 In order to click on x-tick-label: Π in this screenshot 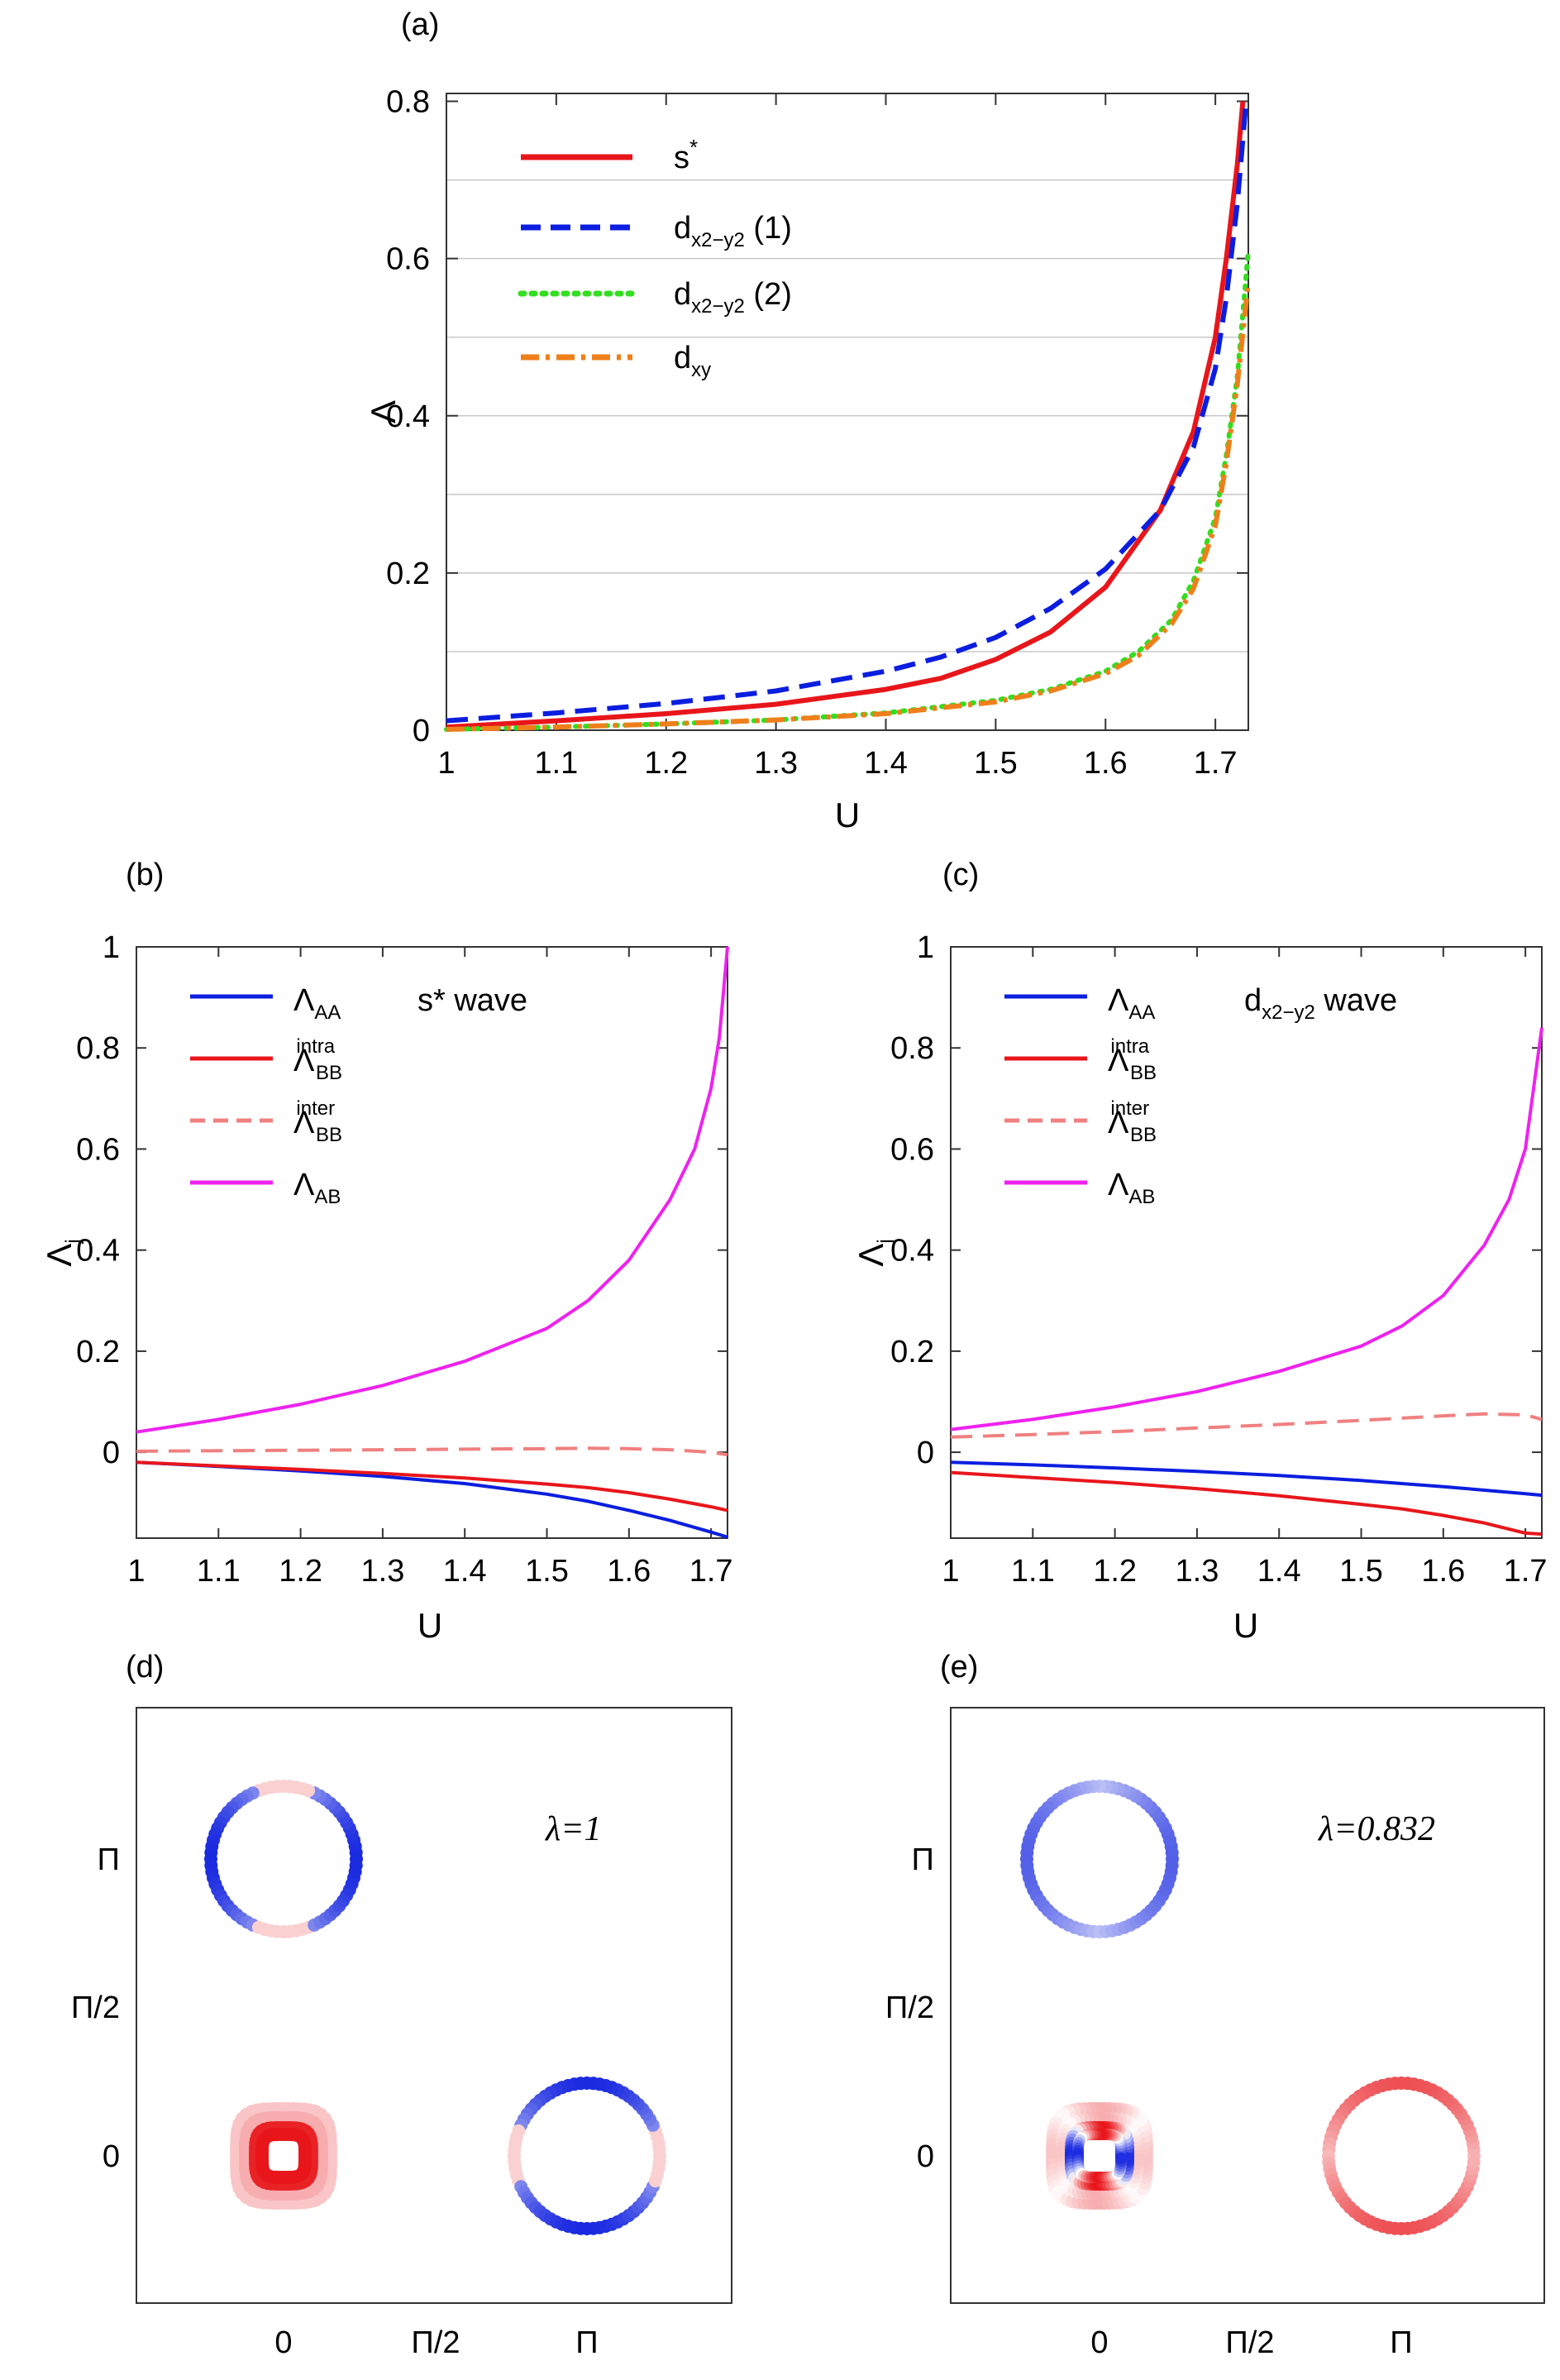, I will do `click(586, 2342)`.